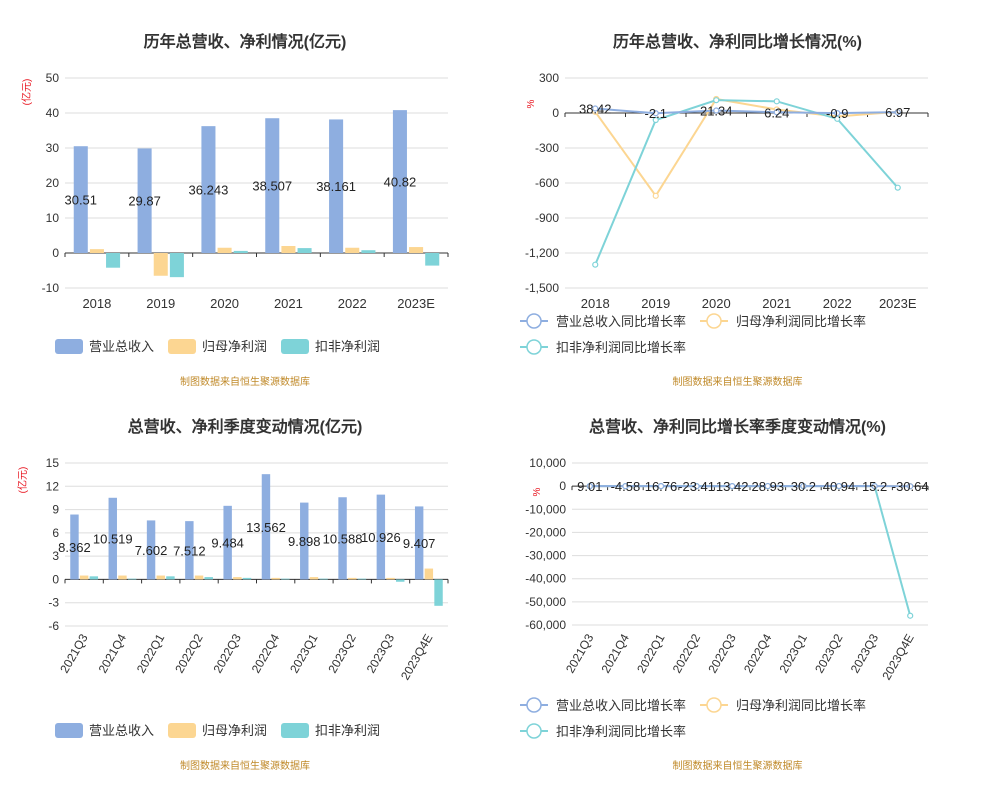 This screenshot has height=794, width=985. I want to click on x-tick-label: 2021Q3, so click(580, 653).